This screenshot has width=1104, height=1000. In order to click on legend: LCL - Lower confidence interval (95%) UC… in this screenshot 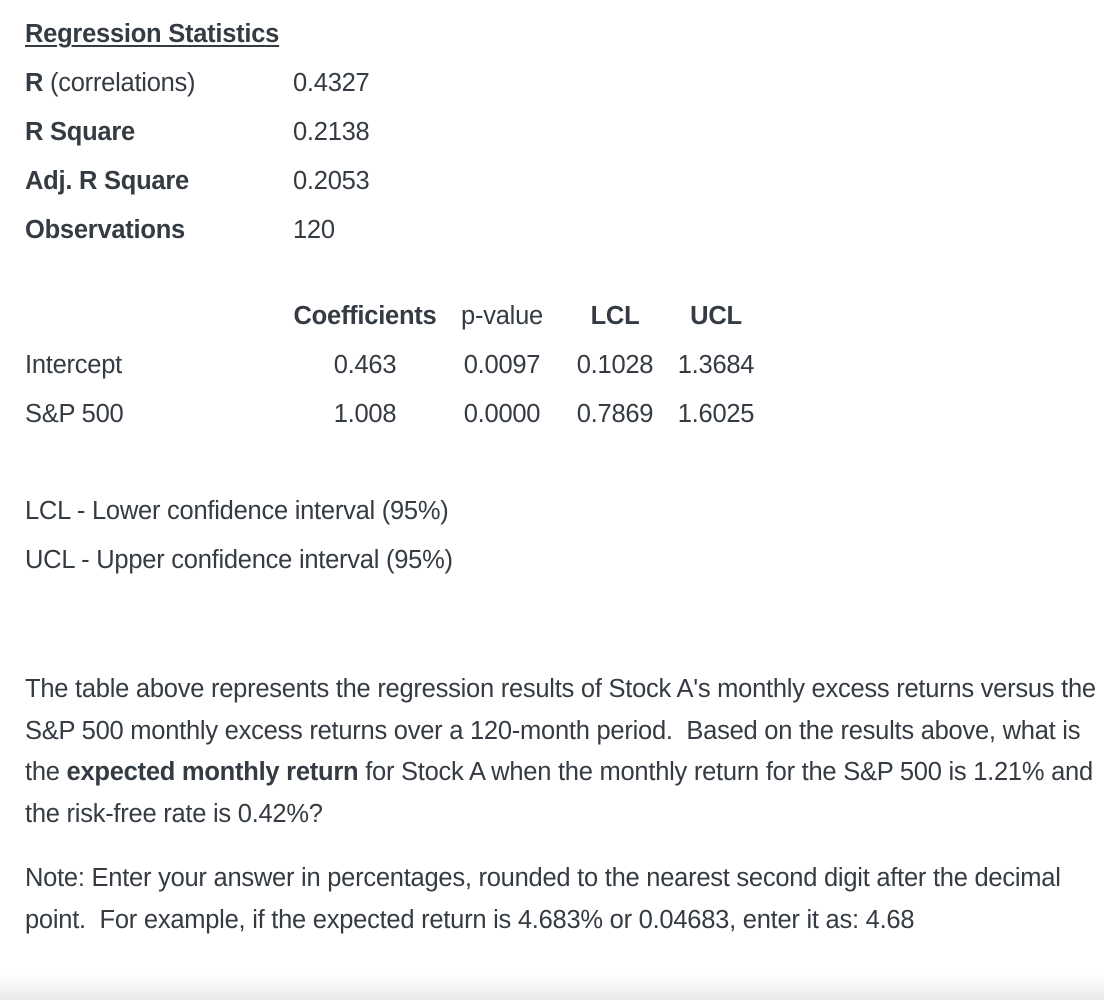, I will do `click(562, 536)`.